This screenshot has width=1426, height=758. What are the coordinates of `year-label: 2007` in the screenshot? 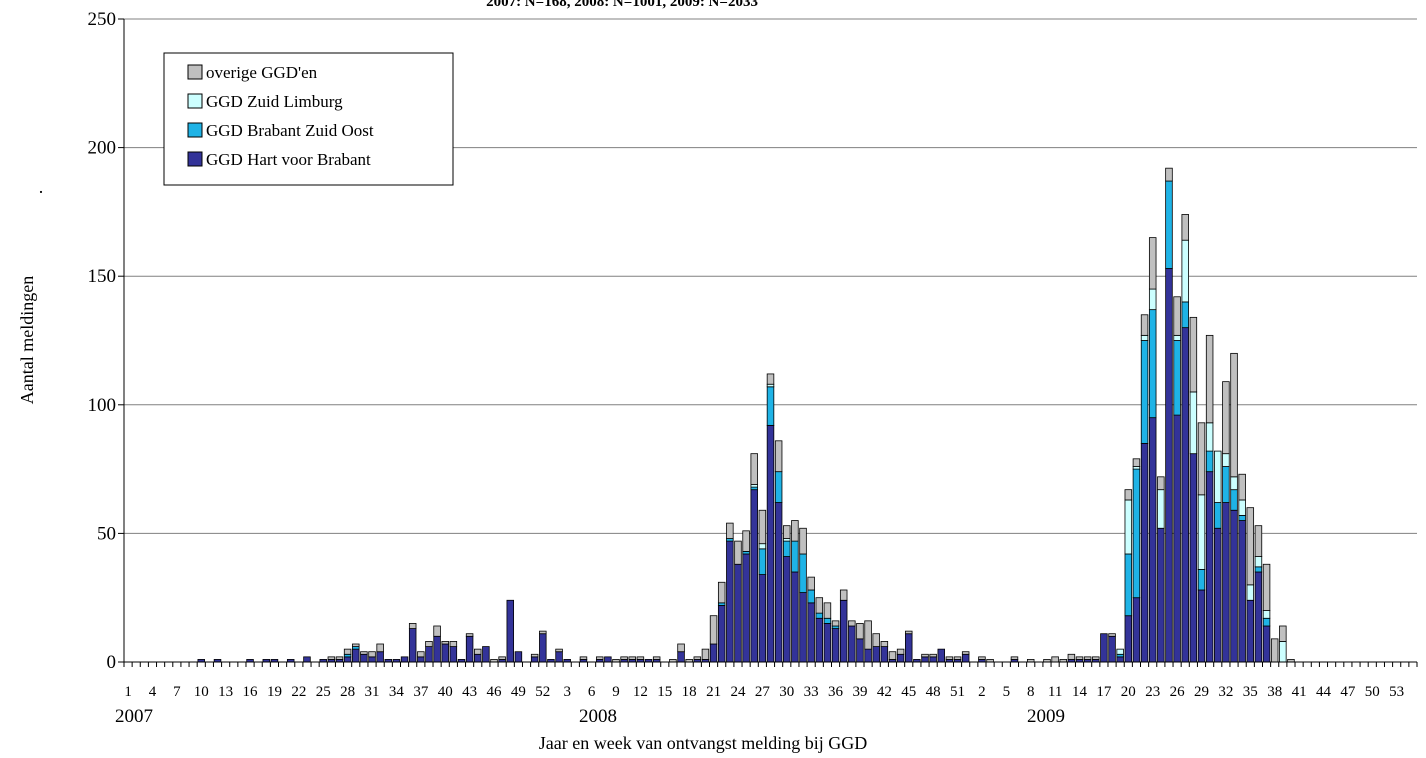 It's located at (134, 716).